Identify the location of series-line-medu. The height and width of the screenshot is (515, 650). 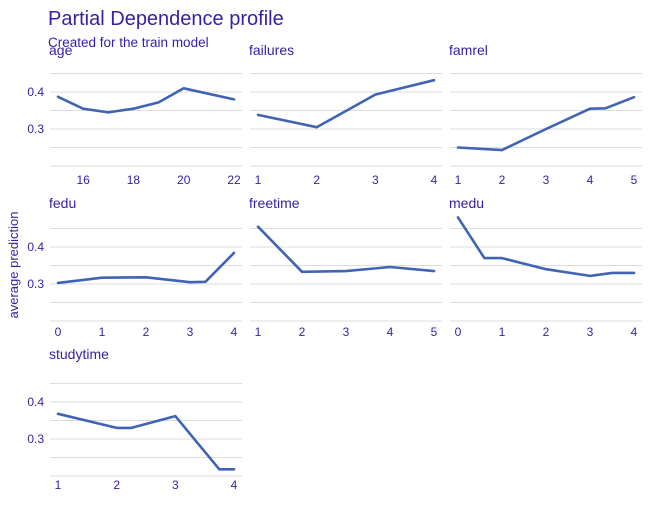
(546, 247).